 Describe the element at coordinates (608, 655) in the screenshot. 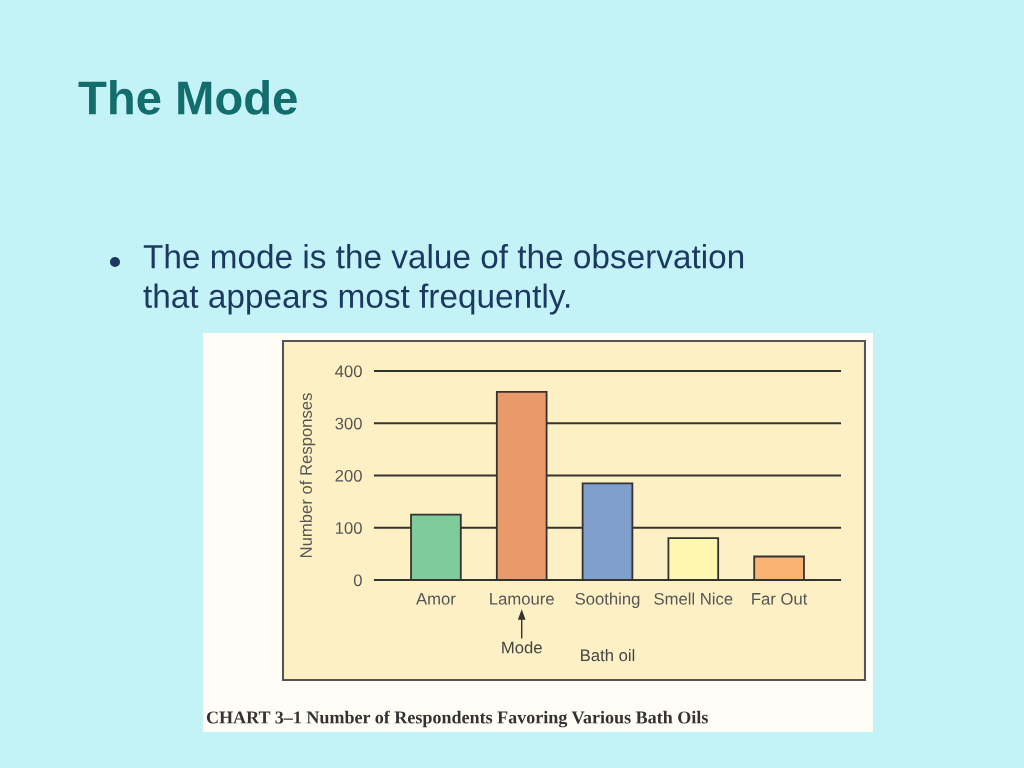

I see `x-axis-title: Bath oil` at that location.